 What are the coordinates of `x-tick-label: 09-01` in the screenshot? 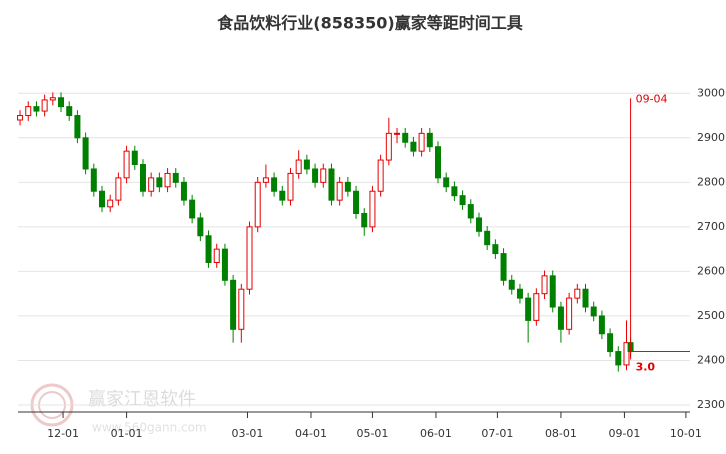 It's located at (624, 433).